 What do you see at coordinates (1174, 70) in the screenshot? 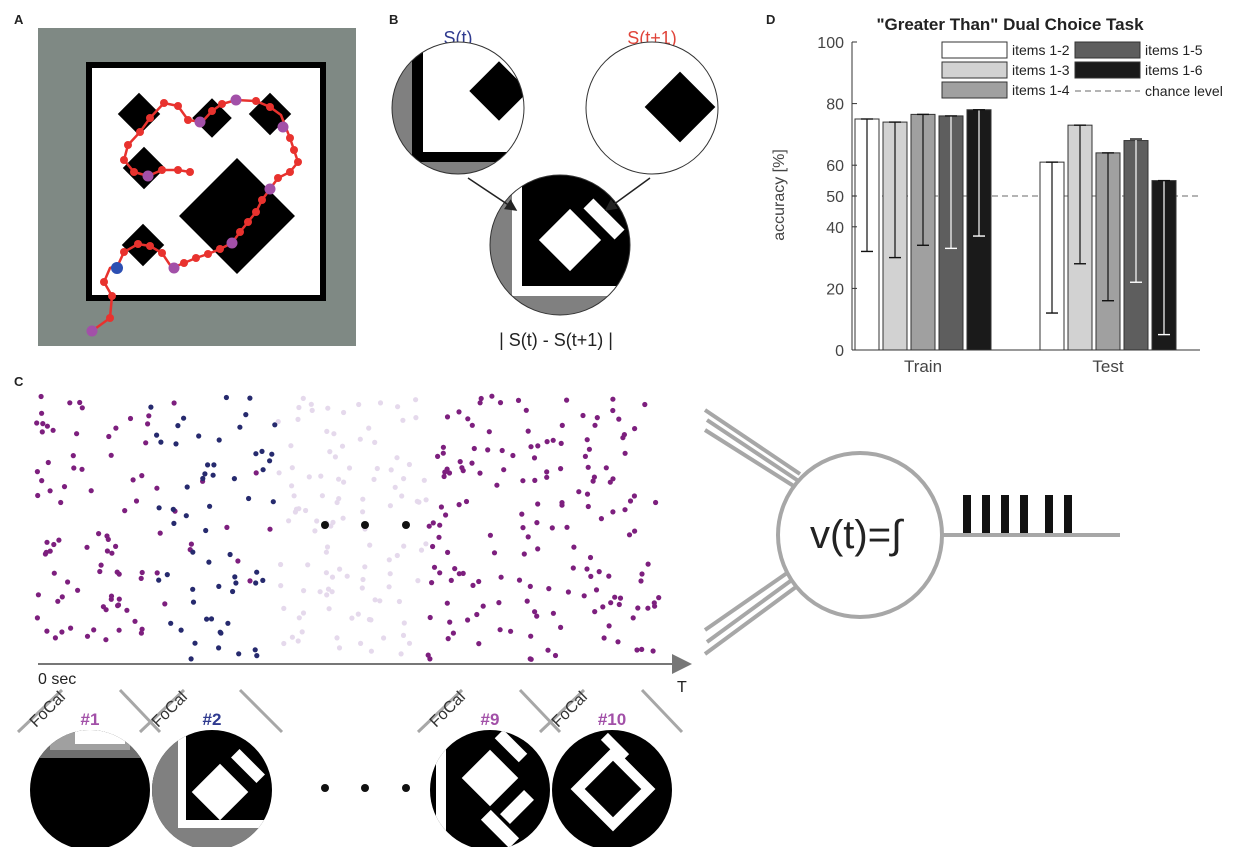
I see `legend-label: items 1-6` at bounding box center [1174, 70].